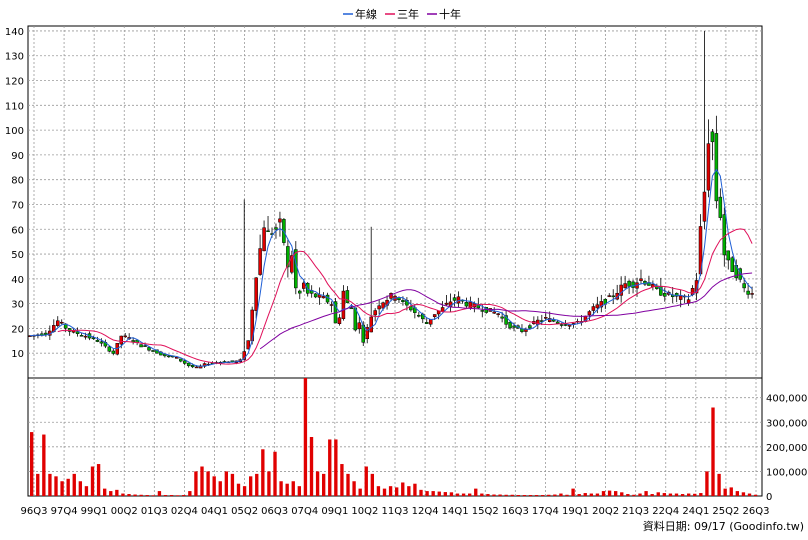 This screenshot has height=540, width=808. I want to click on x-tick-label: 22Q4, so click(665, 511).